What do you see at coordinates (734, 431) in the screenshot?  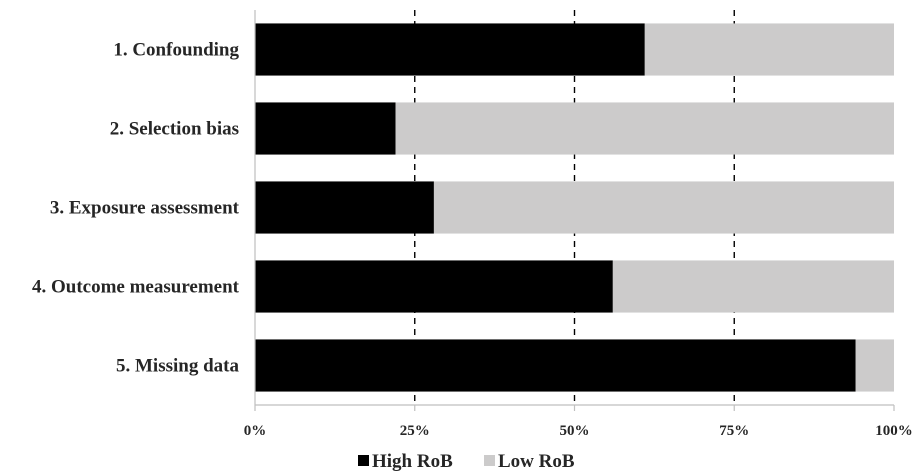 I see `x-tick-label-75: 75%` at bounding box center [734, 431].